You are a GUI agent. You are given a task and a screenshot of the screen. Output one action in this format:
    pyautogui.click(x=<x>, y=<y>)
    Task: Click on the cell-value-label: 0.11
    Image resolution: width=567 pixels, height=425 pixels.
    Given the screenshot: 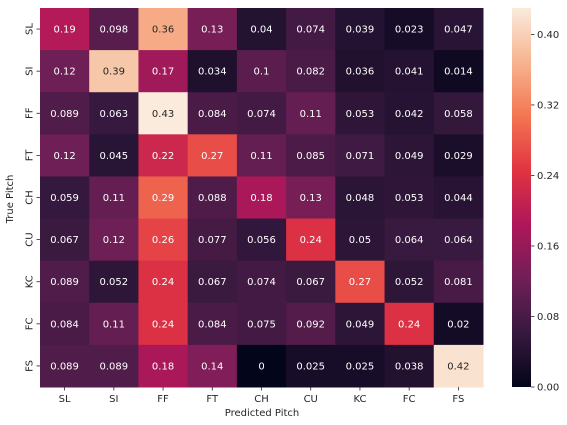 What is the action you would take?
    pyautogui.click(x=311, y=114)
    